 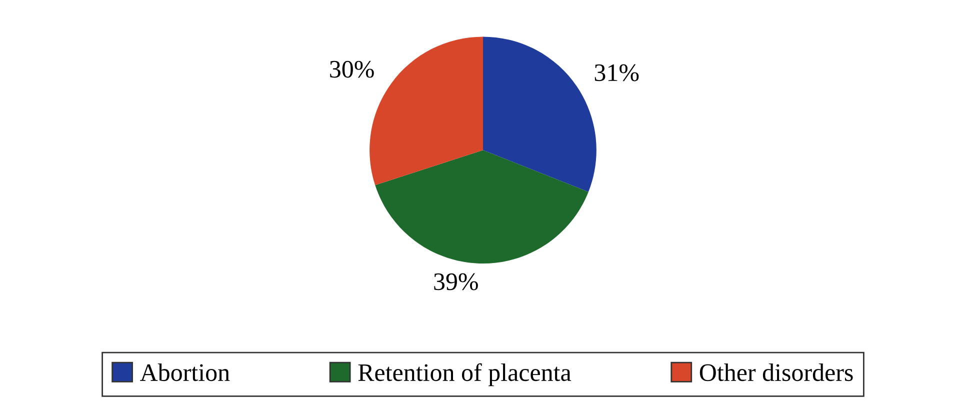 What do you see at coordinates (352, 69) in the screenshot?
I see `data-label: 30%` at bounding box center [352, 69].